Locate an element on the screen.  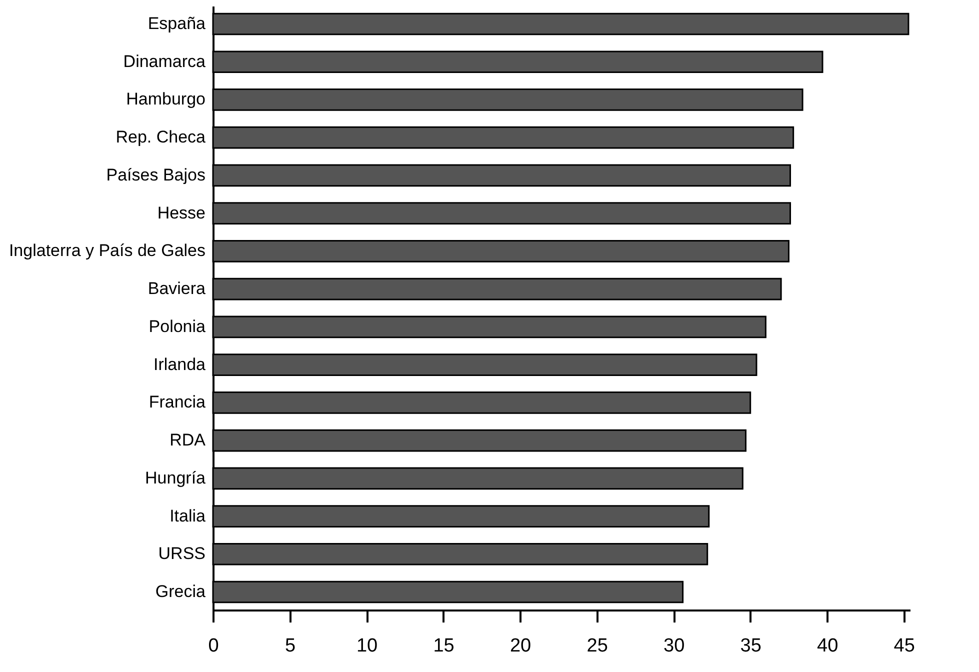
y-tick-label: Polonia is located at coordinates (177, 326).